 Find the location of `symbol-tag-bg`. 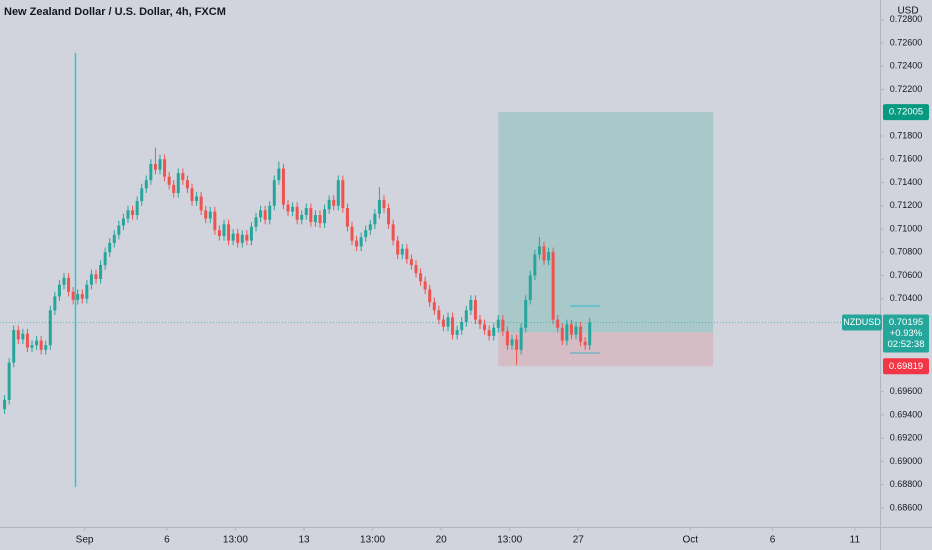

symbol-tag-bg is located at coordinates (862, 322).